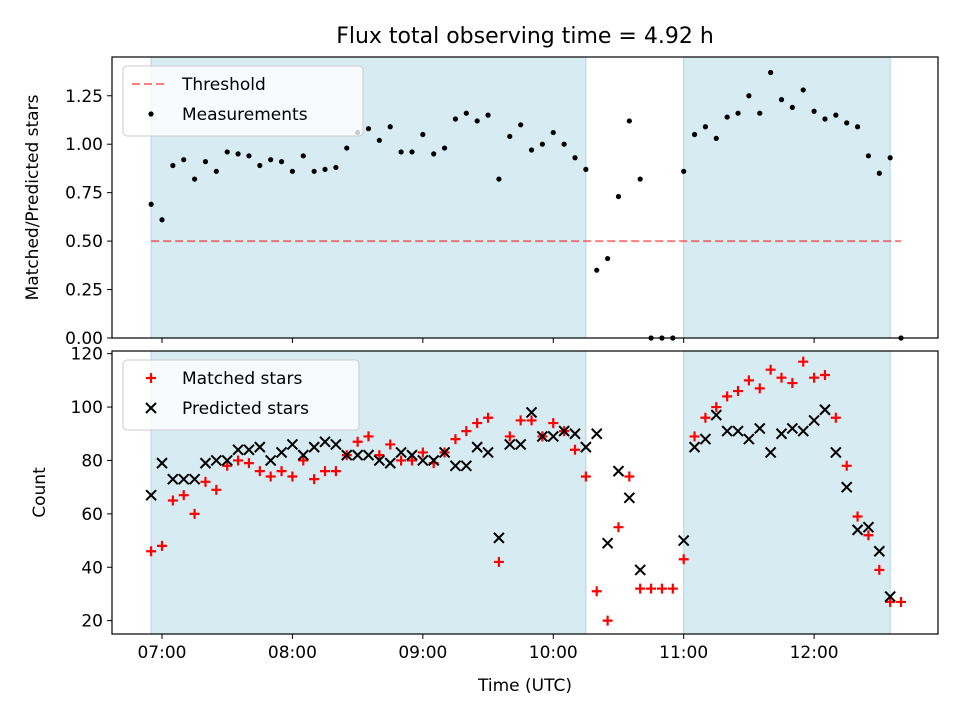 The width and height of the screenshot is (960, 724). I want to click on y-tick-label: 120, so click(87, 355).